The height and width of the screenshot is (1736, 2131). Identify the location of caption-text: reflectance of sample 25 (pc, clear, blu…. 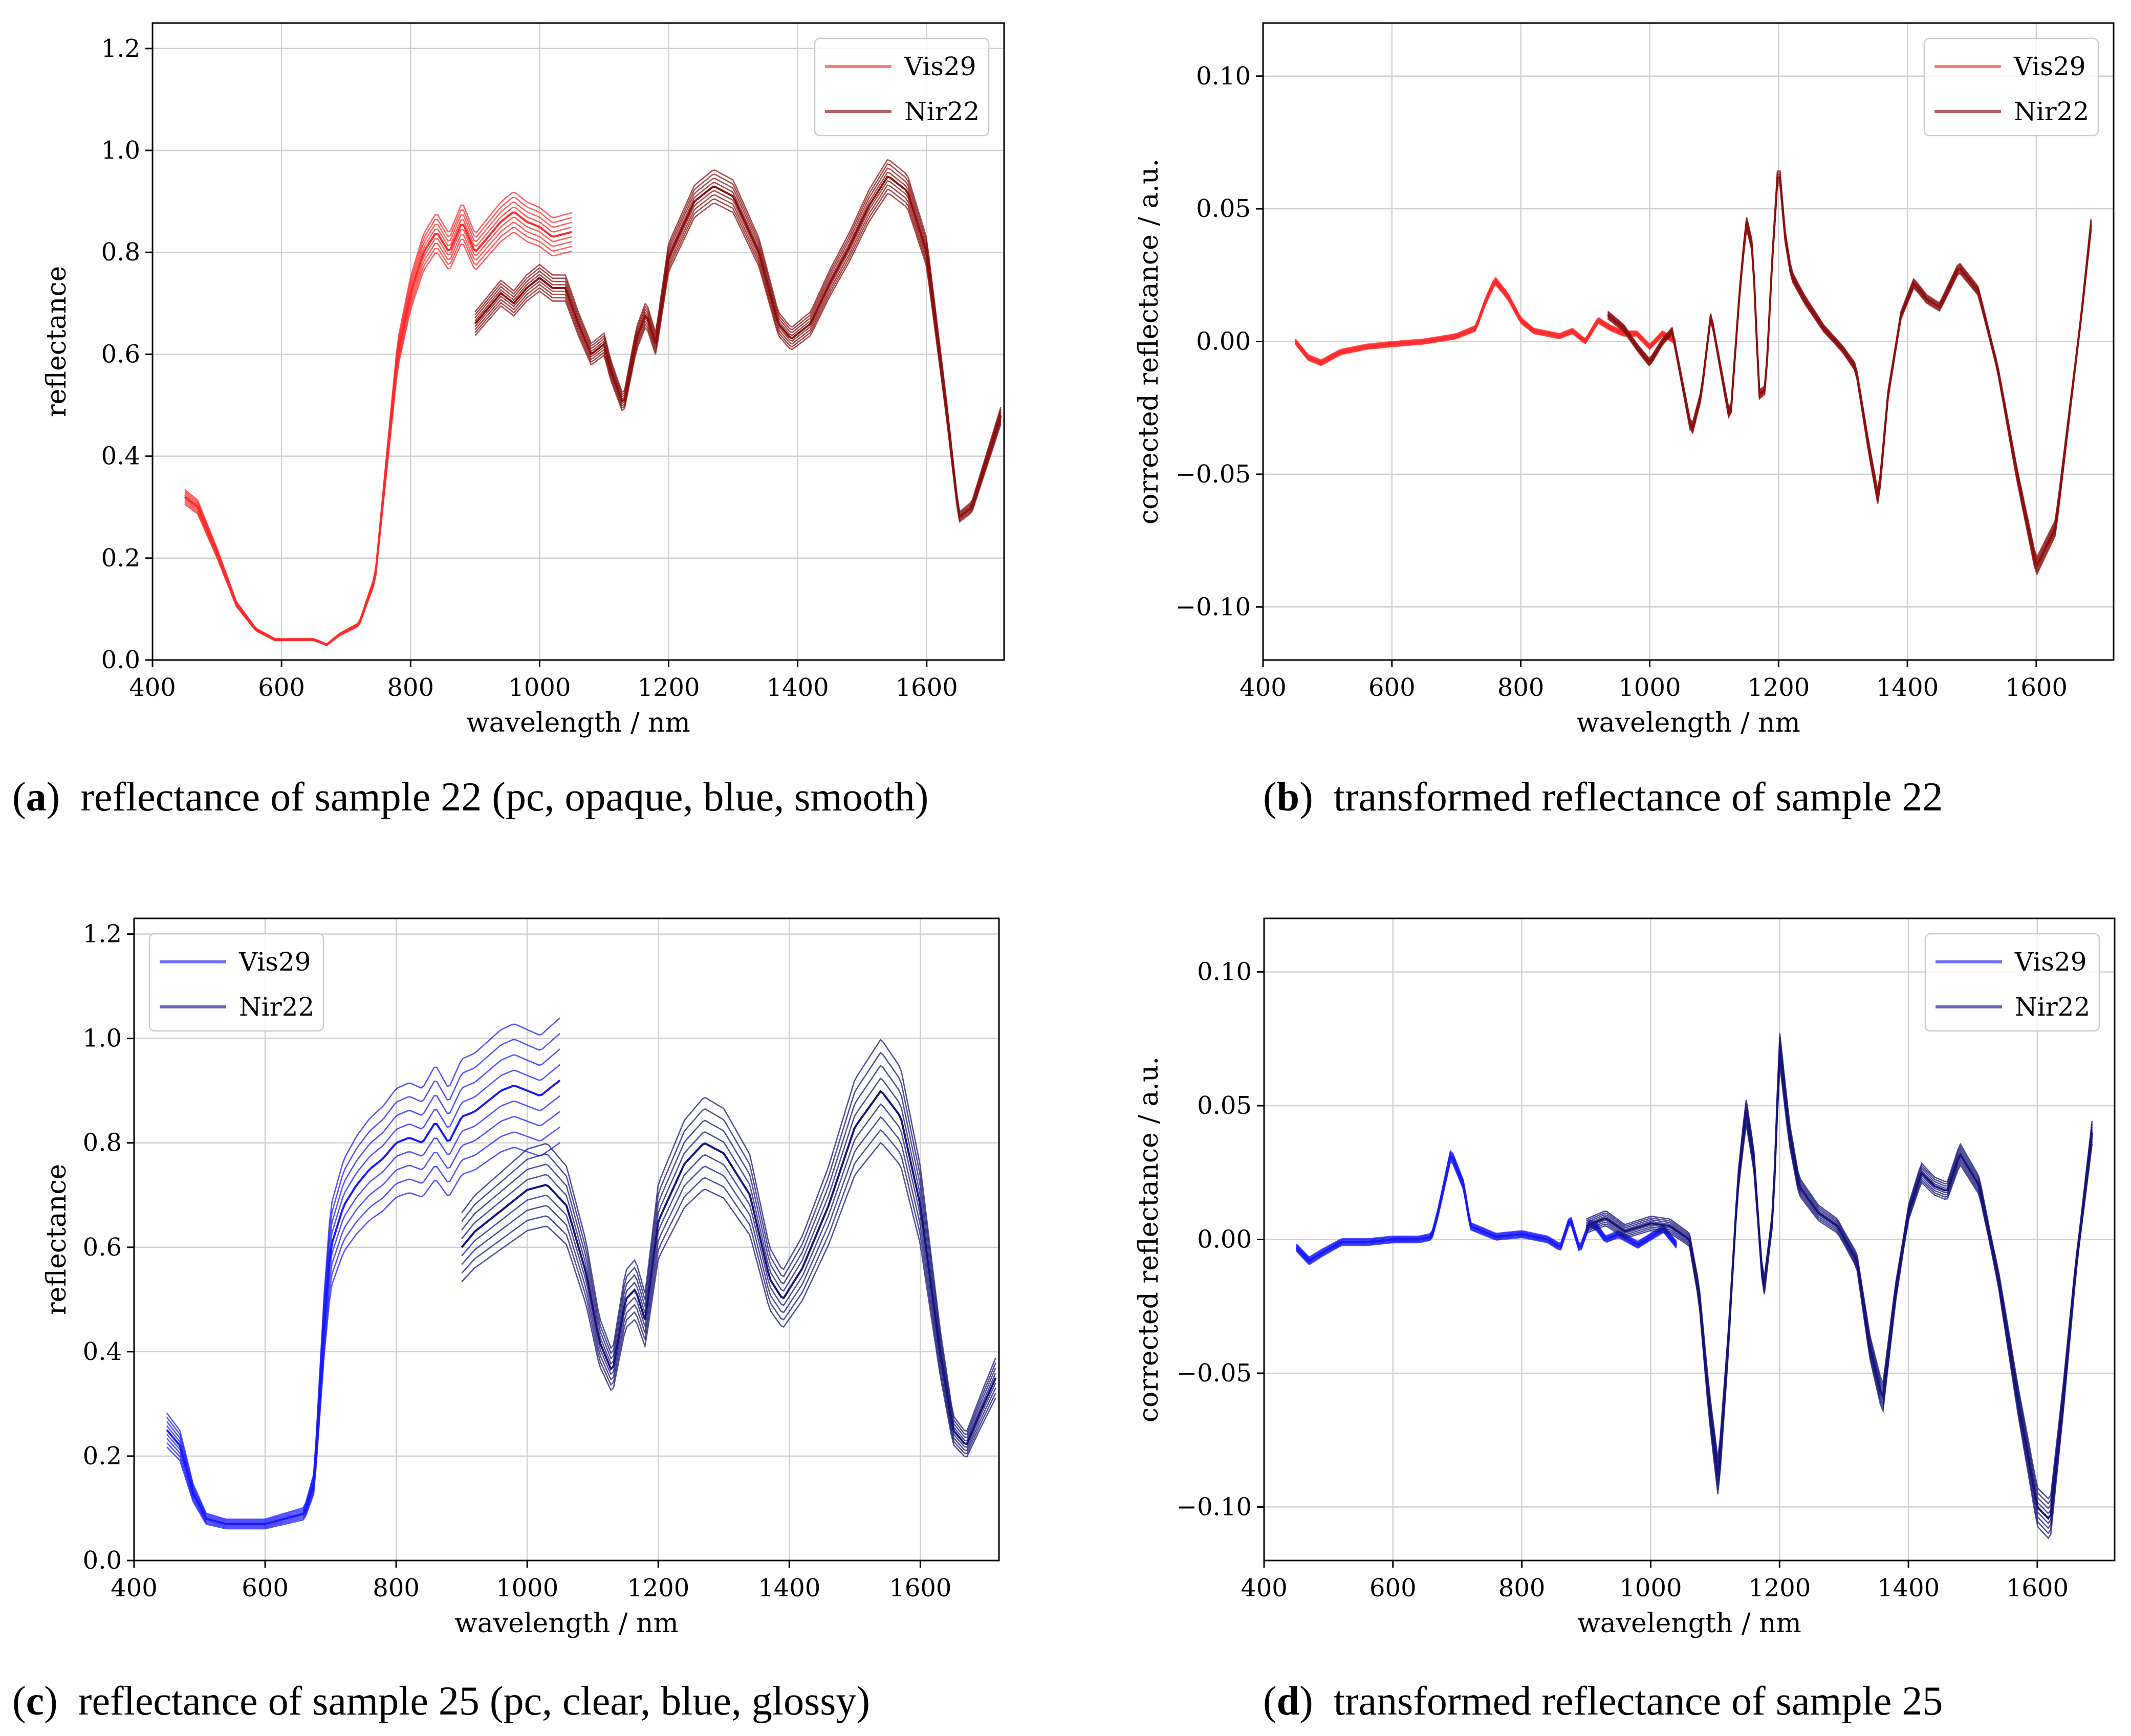
(474, 1701).